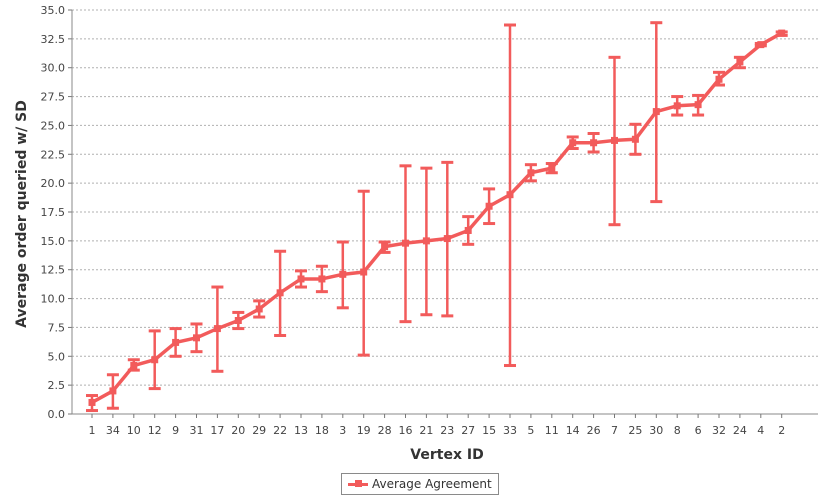 The width and height of the screenshot is (830, 498). Describe the element at coordinates (53, 299) in the screenshot. I see `y-tick-label: 10.0` at that location.